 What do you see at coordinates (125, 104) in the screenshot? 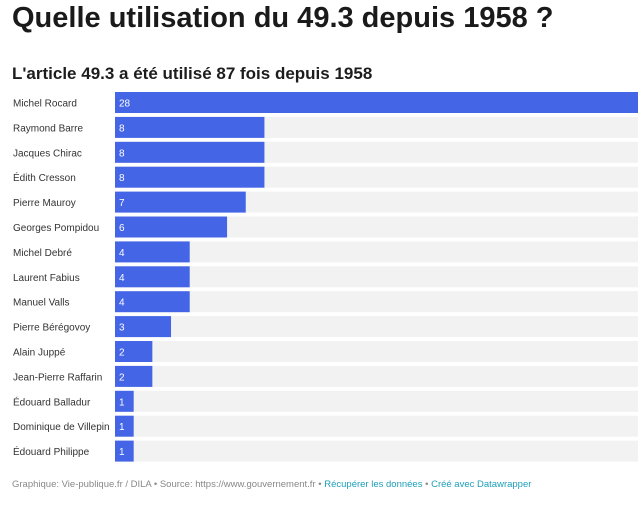
I see `value-label: 28` at bounding box center [125, 104].